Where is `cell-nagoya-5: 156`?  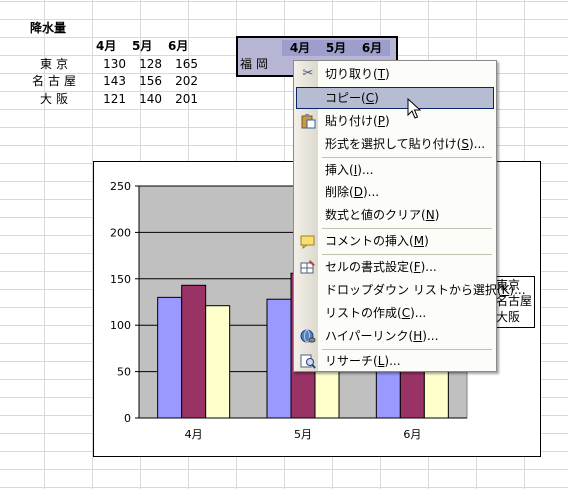 cell-nagoya-5: 156 is located at coordinates (150, 81).